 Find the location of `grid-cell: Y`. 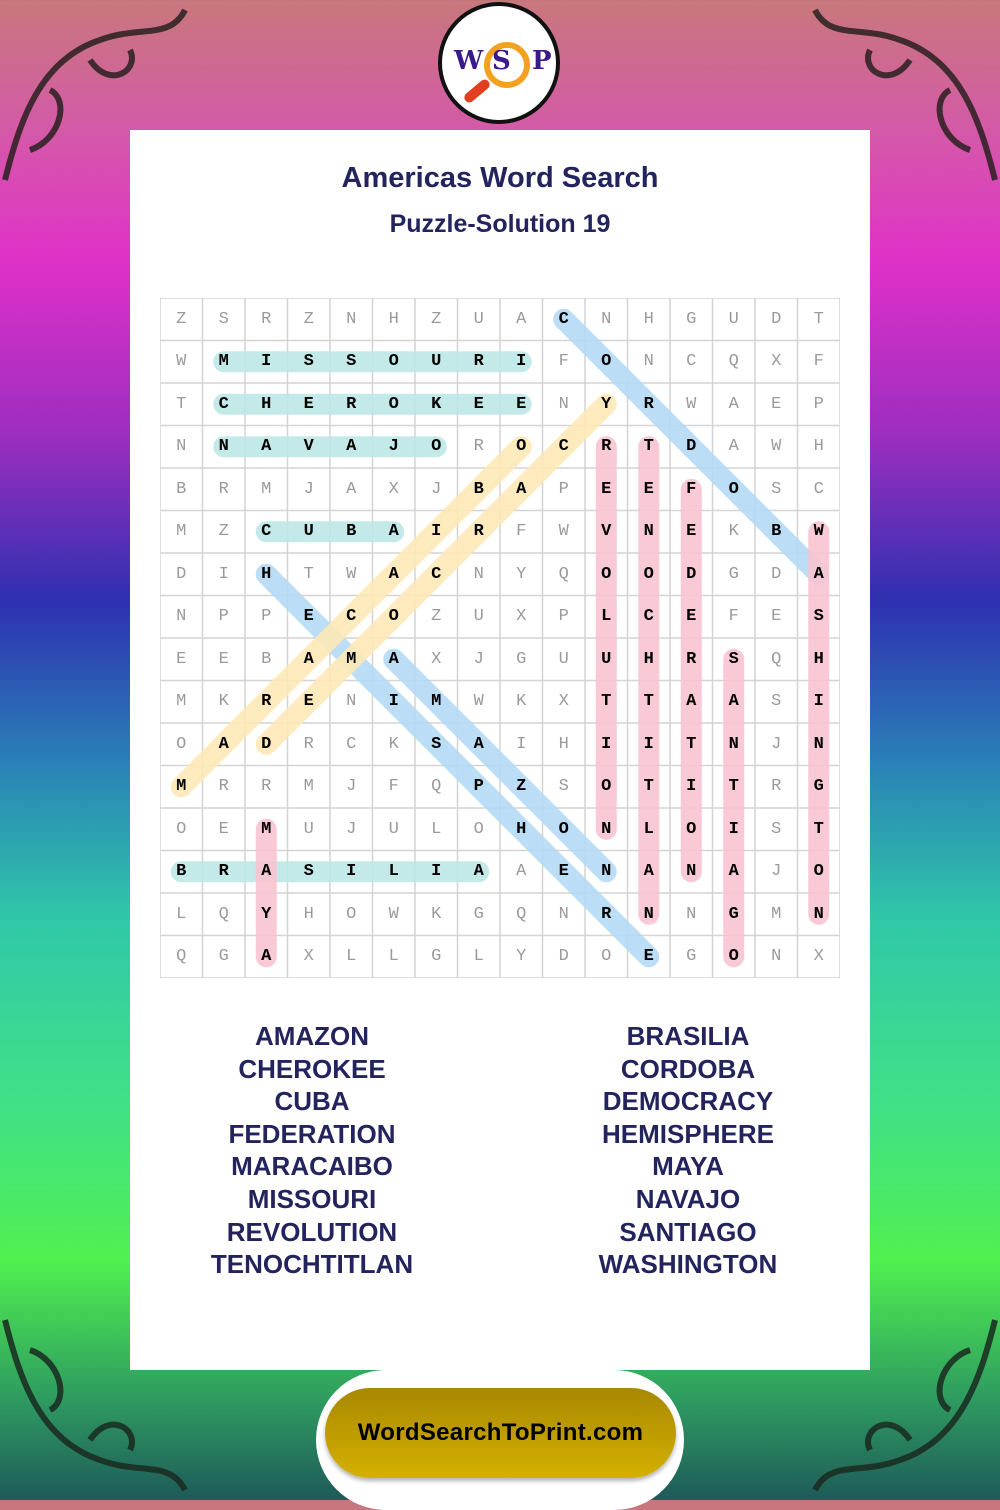

grid-cell: Y is located at coordinates (266, 914).